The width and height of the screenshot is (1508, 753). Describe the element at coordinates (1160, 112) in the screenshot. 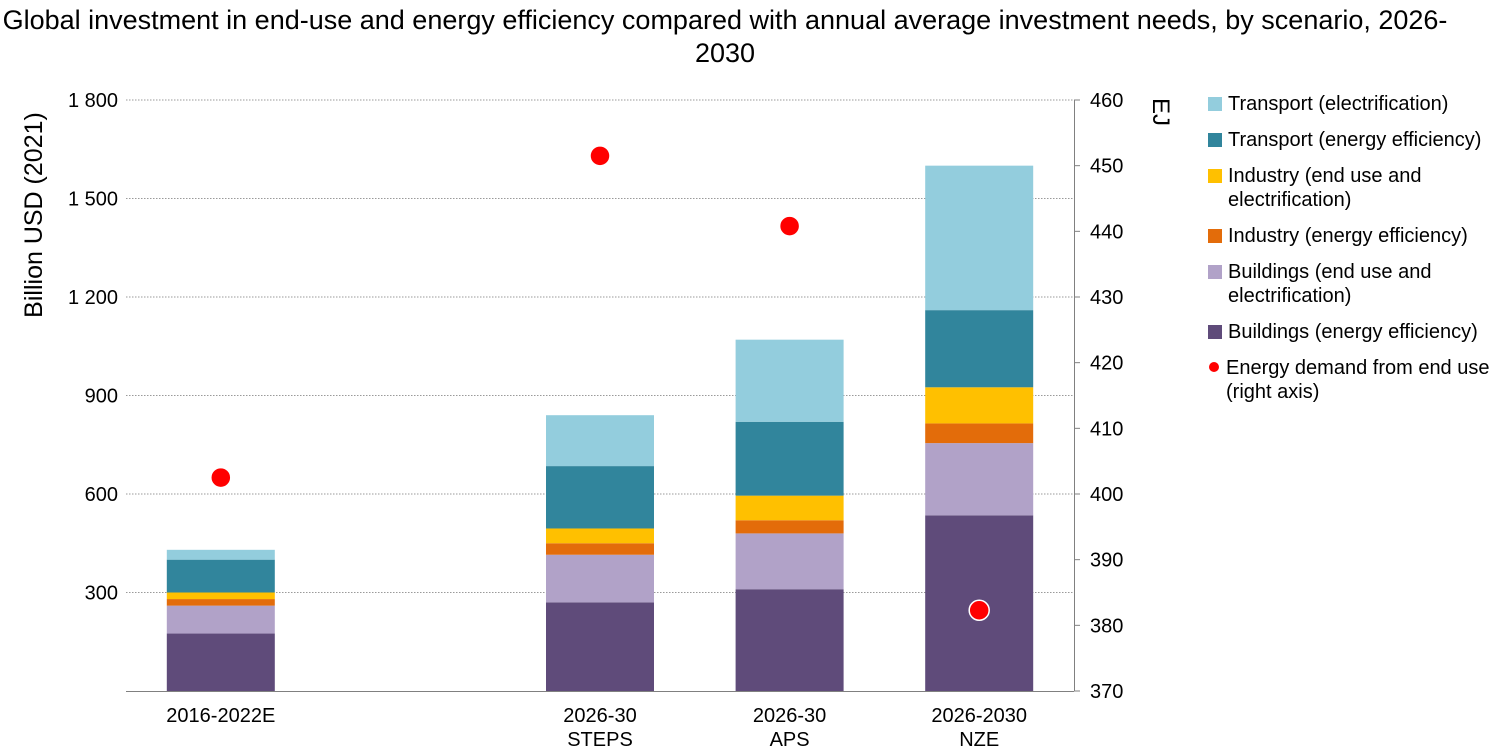

I see `y2-axis-title: EJ` at that location.